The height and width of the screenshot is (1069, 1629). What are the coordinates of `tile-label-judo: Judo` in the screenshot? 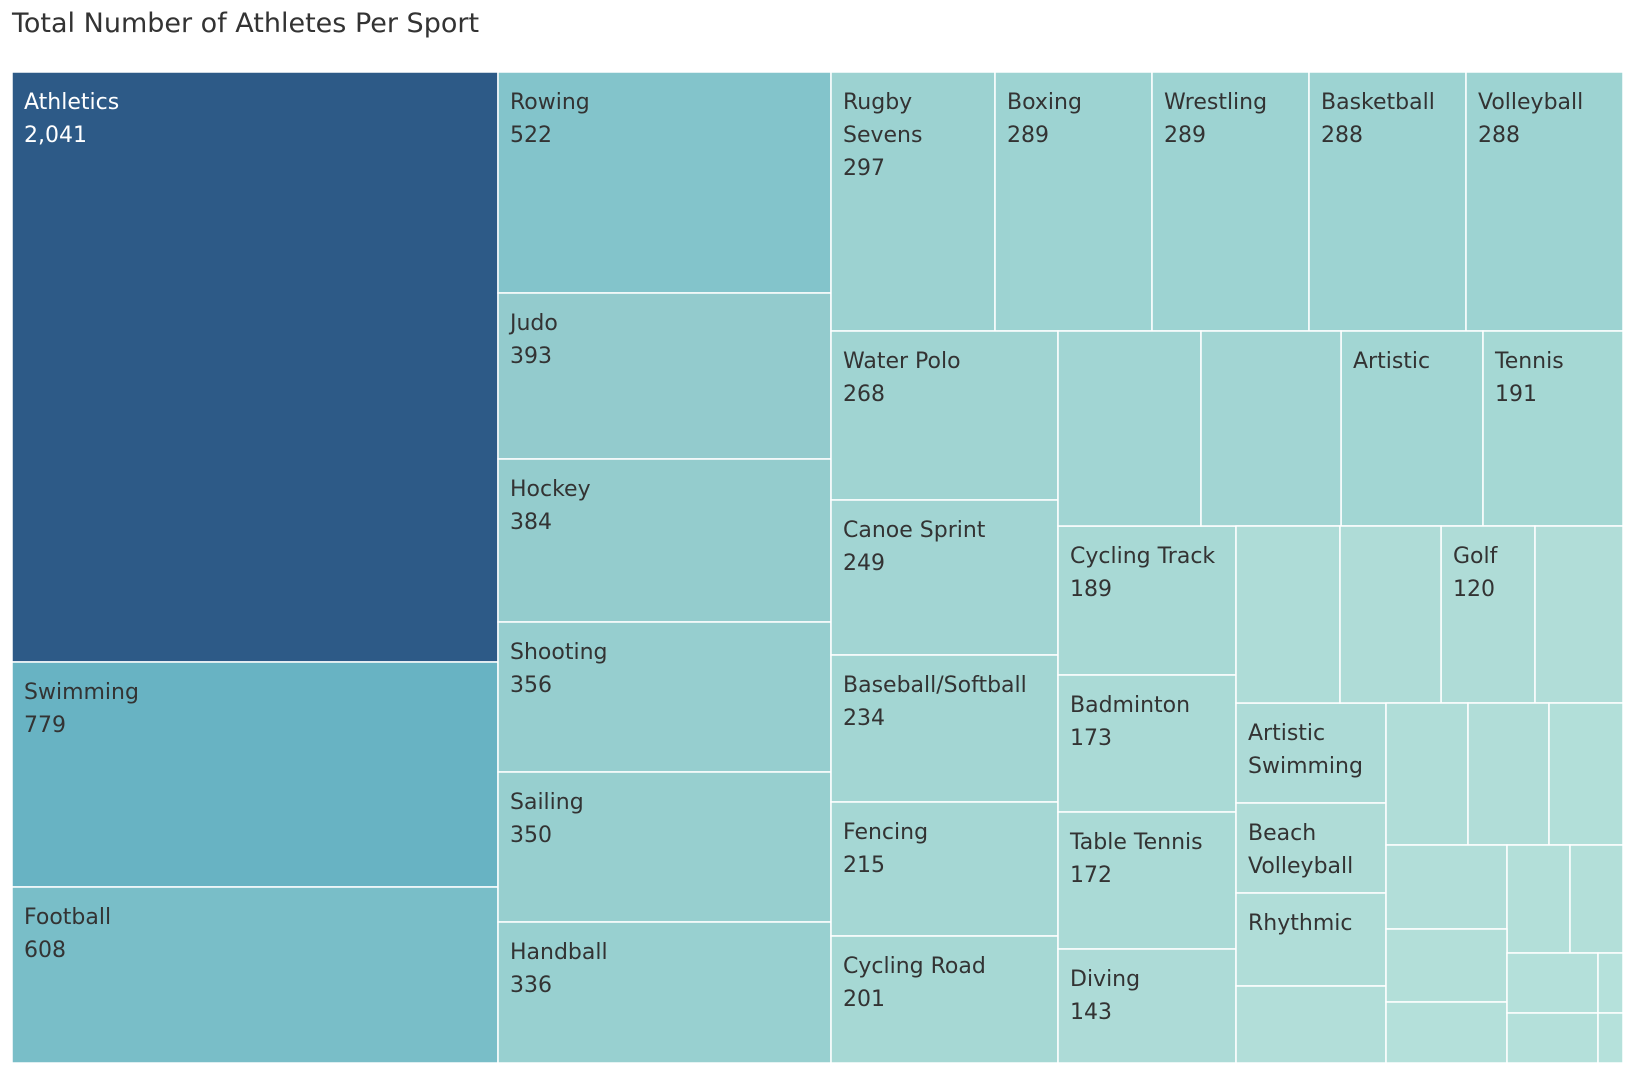 It's located at (533, 323).